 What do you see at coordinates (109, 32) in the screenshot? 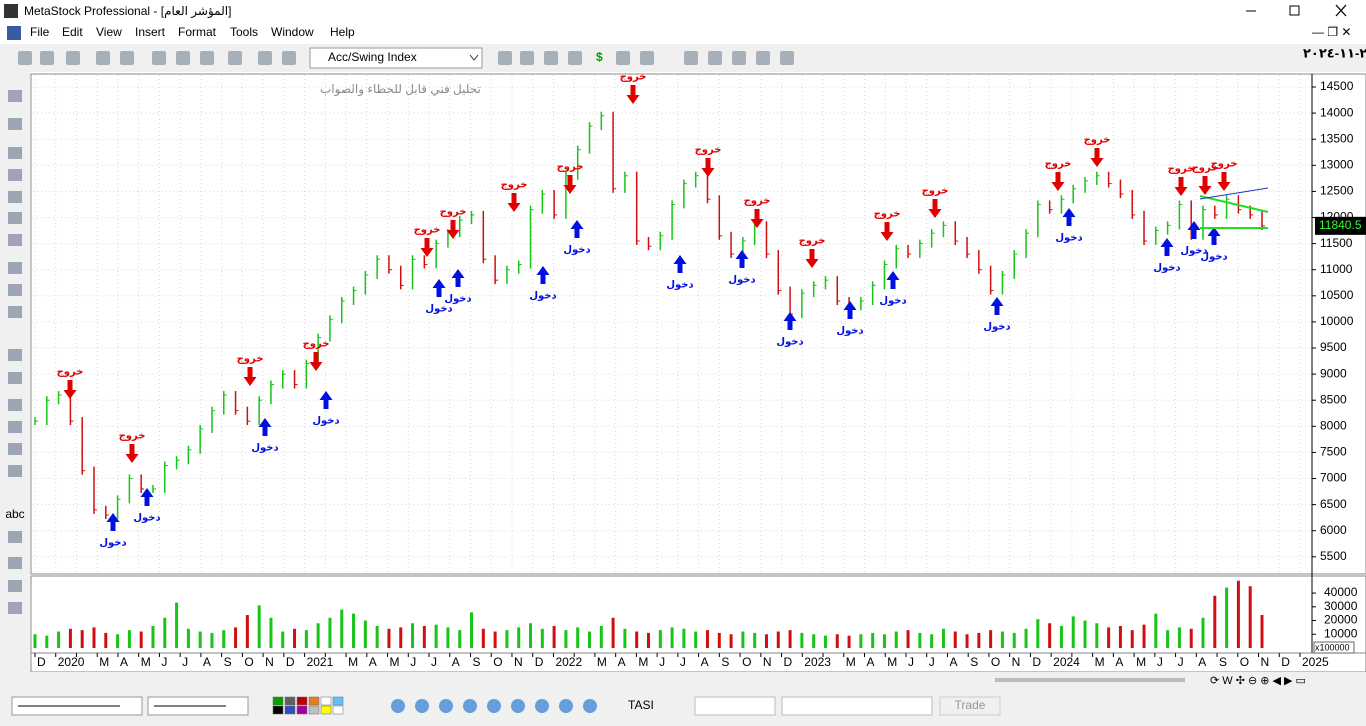
I see `menu-item: View` at bounding box center [109, 32].